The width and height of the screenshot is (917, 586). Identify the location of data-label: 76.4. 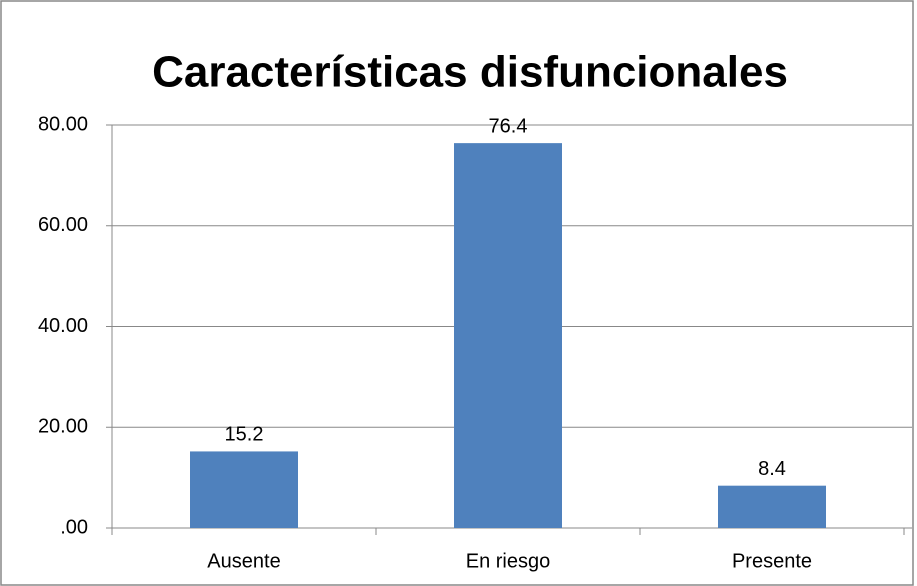
(508, 126).